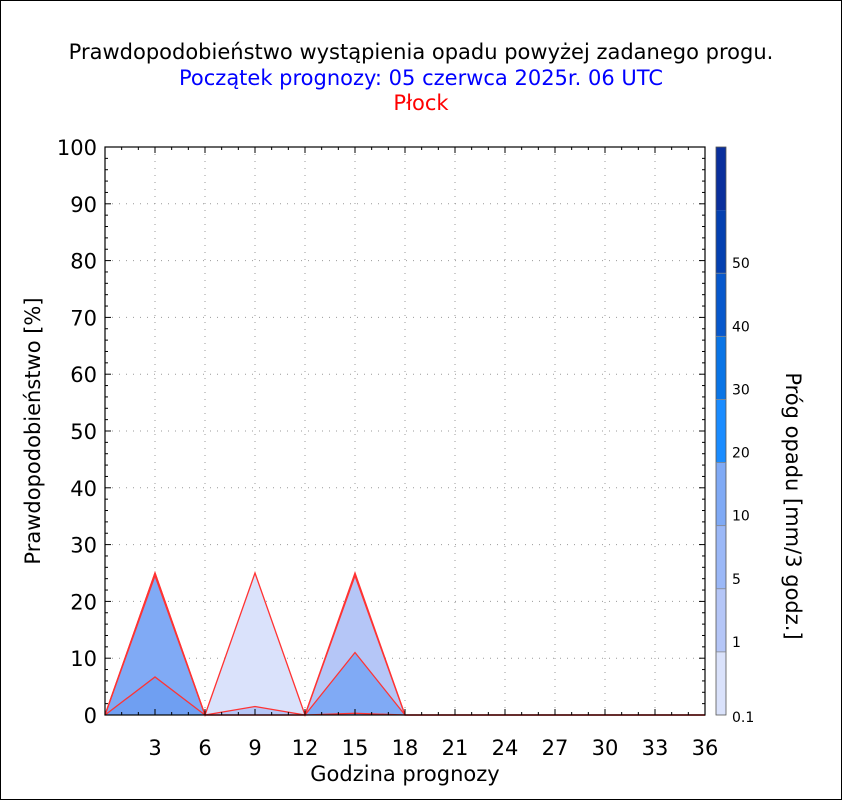 The height and width of the screenshot is (800, 842). I want to click on y-tick-label: 10, so click(83, 659).